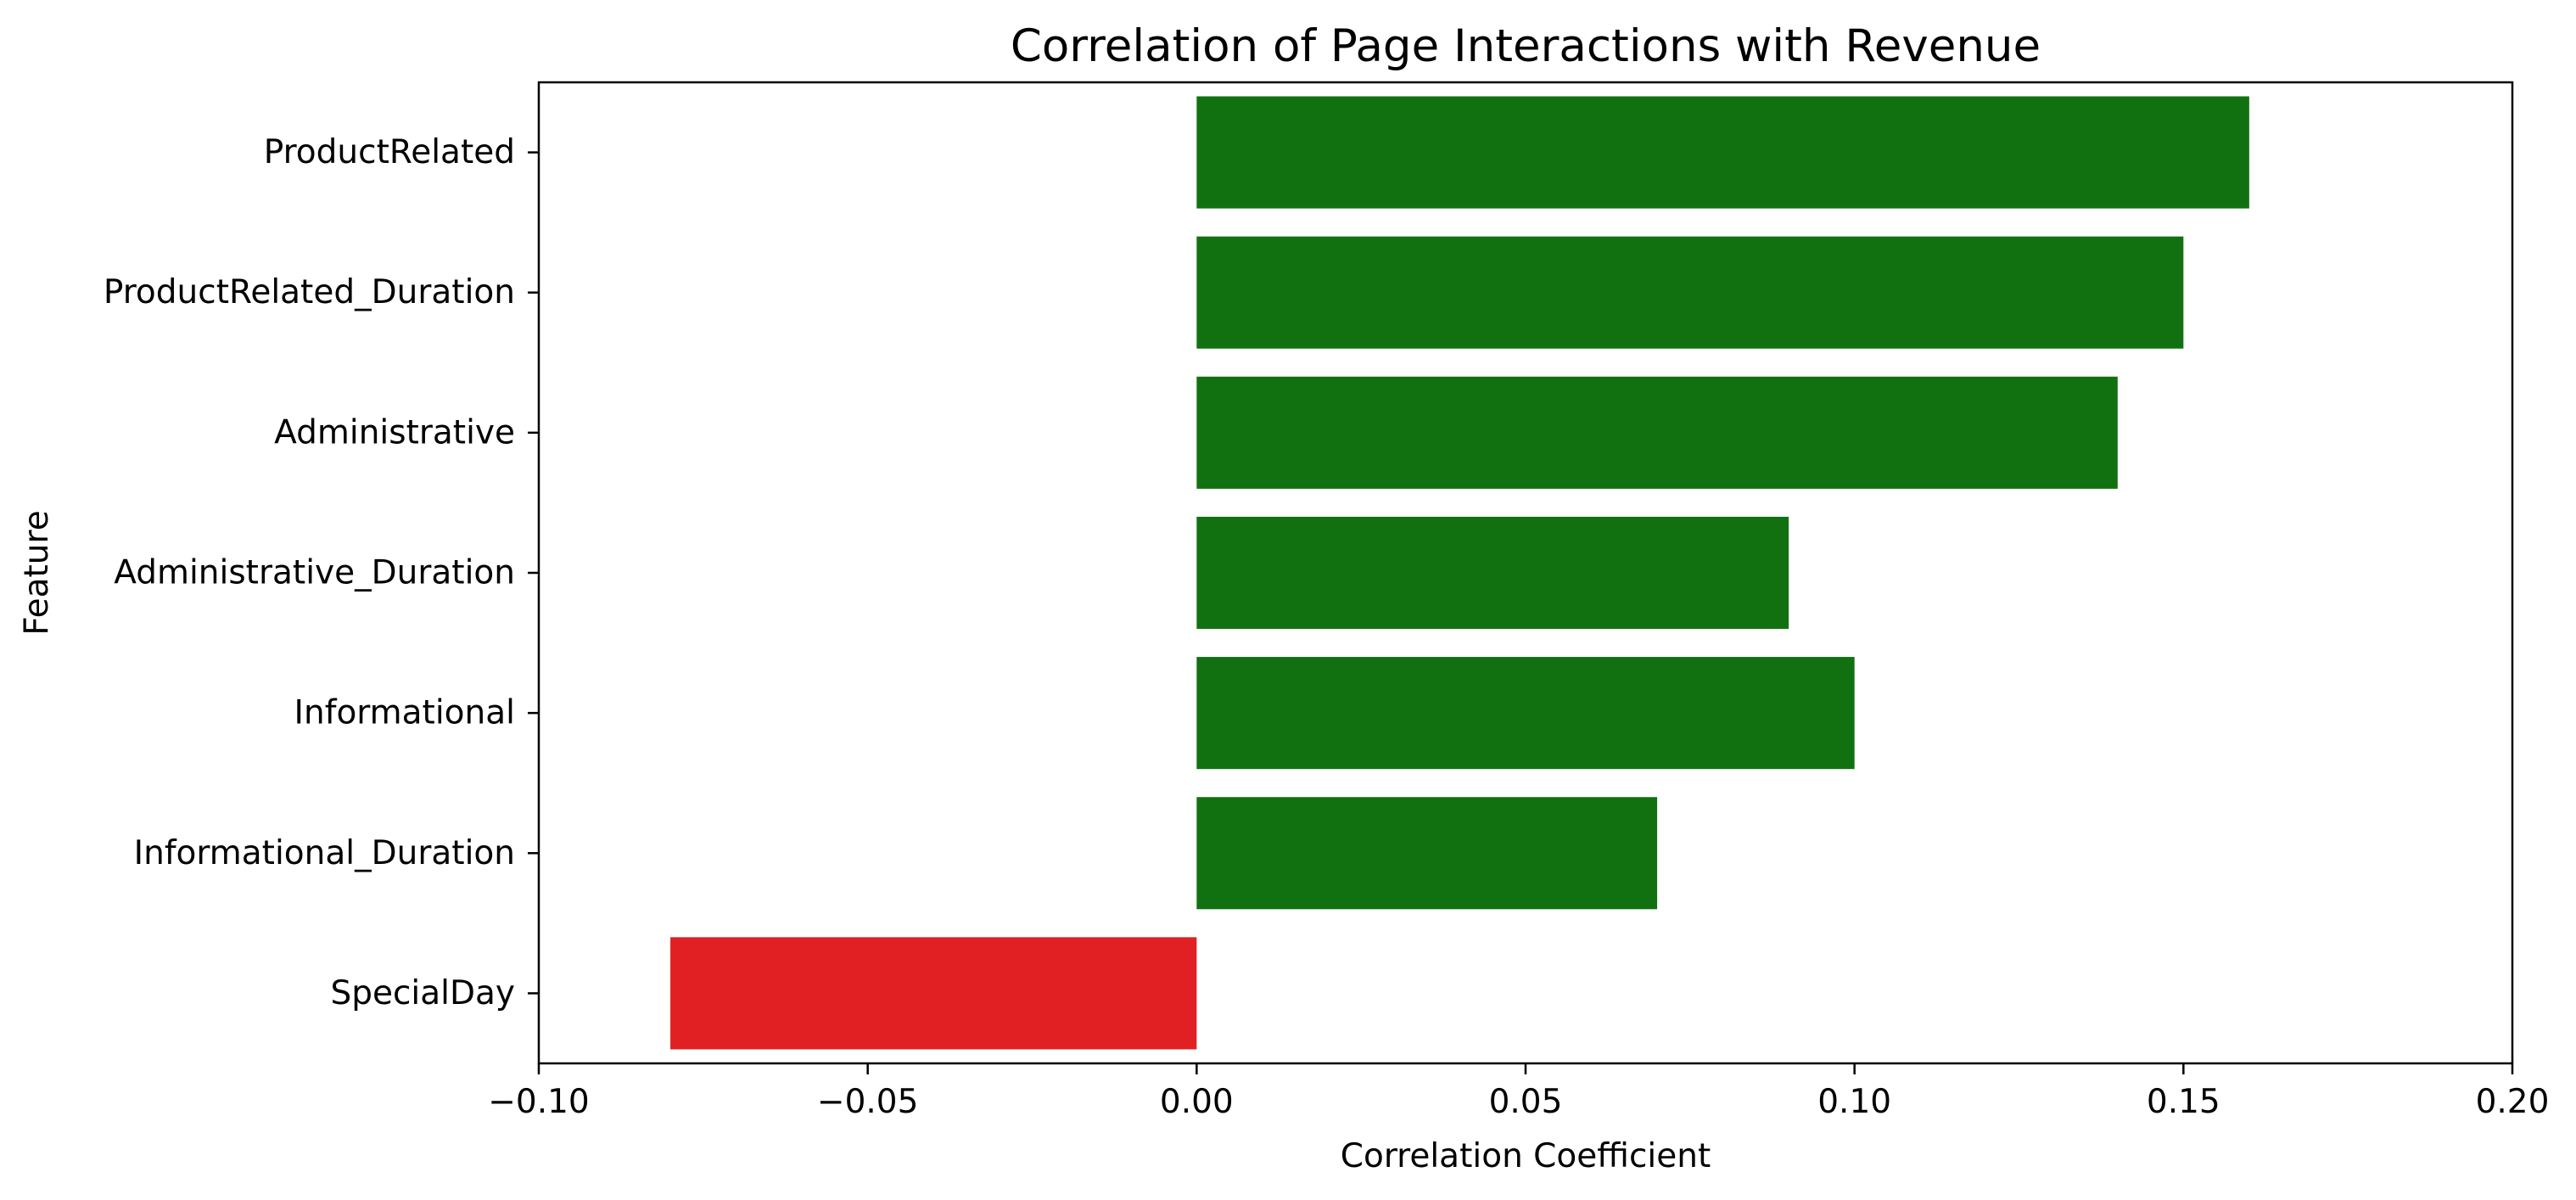 The width and height of the screenshot is (2576, 1200). I want to click on y-tick-label: SpecialDay, so click(423, 993).